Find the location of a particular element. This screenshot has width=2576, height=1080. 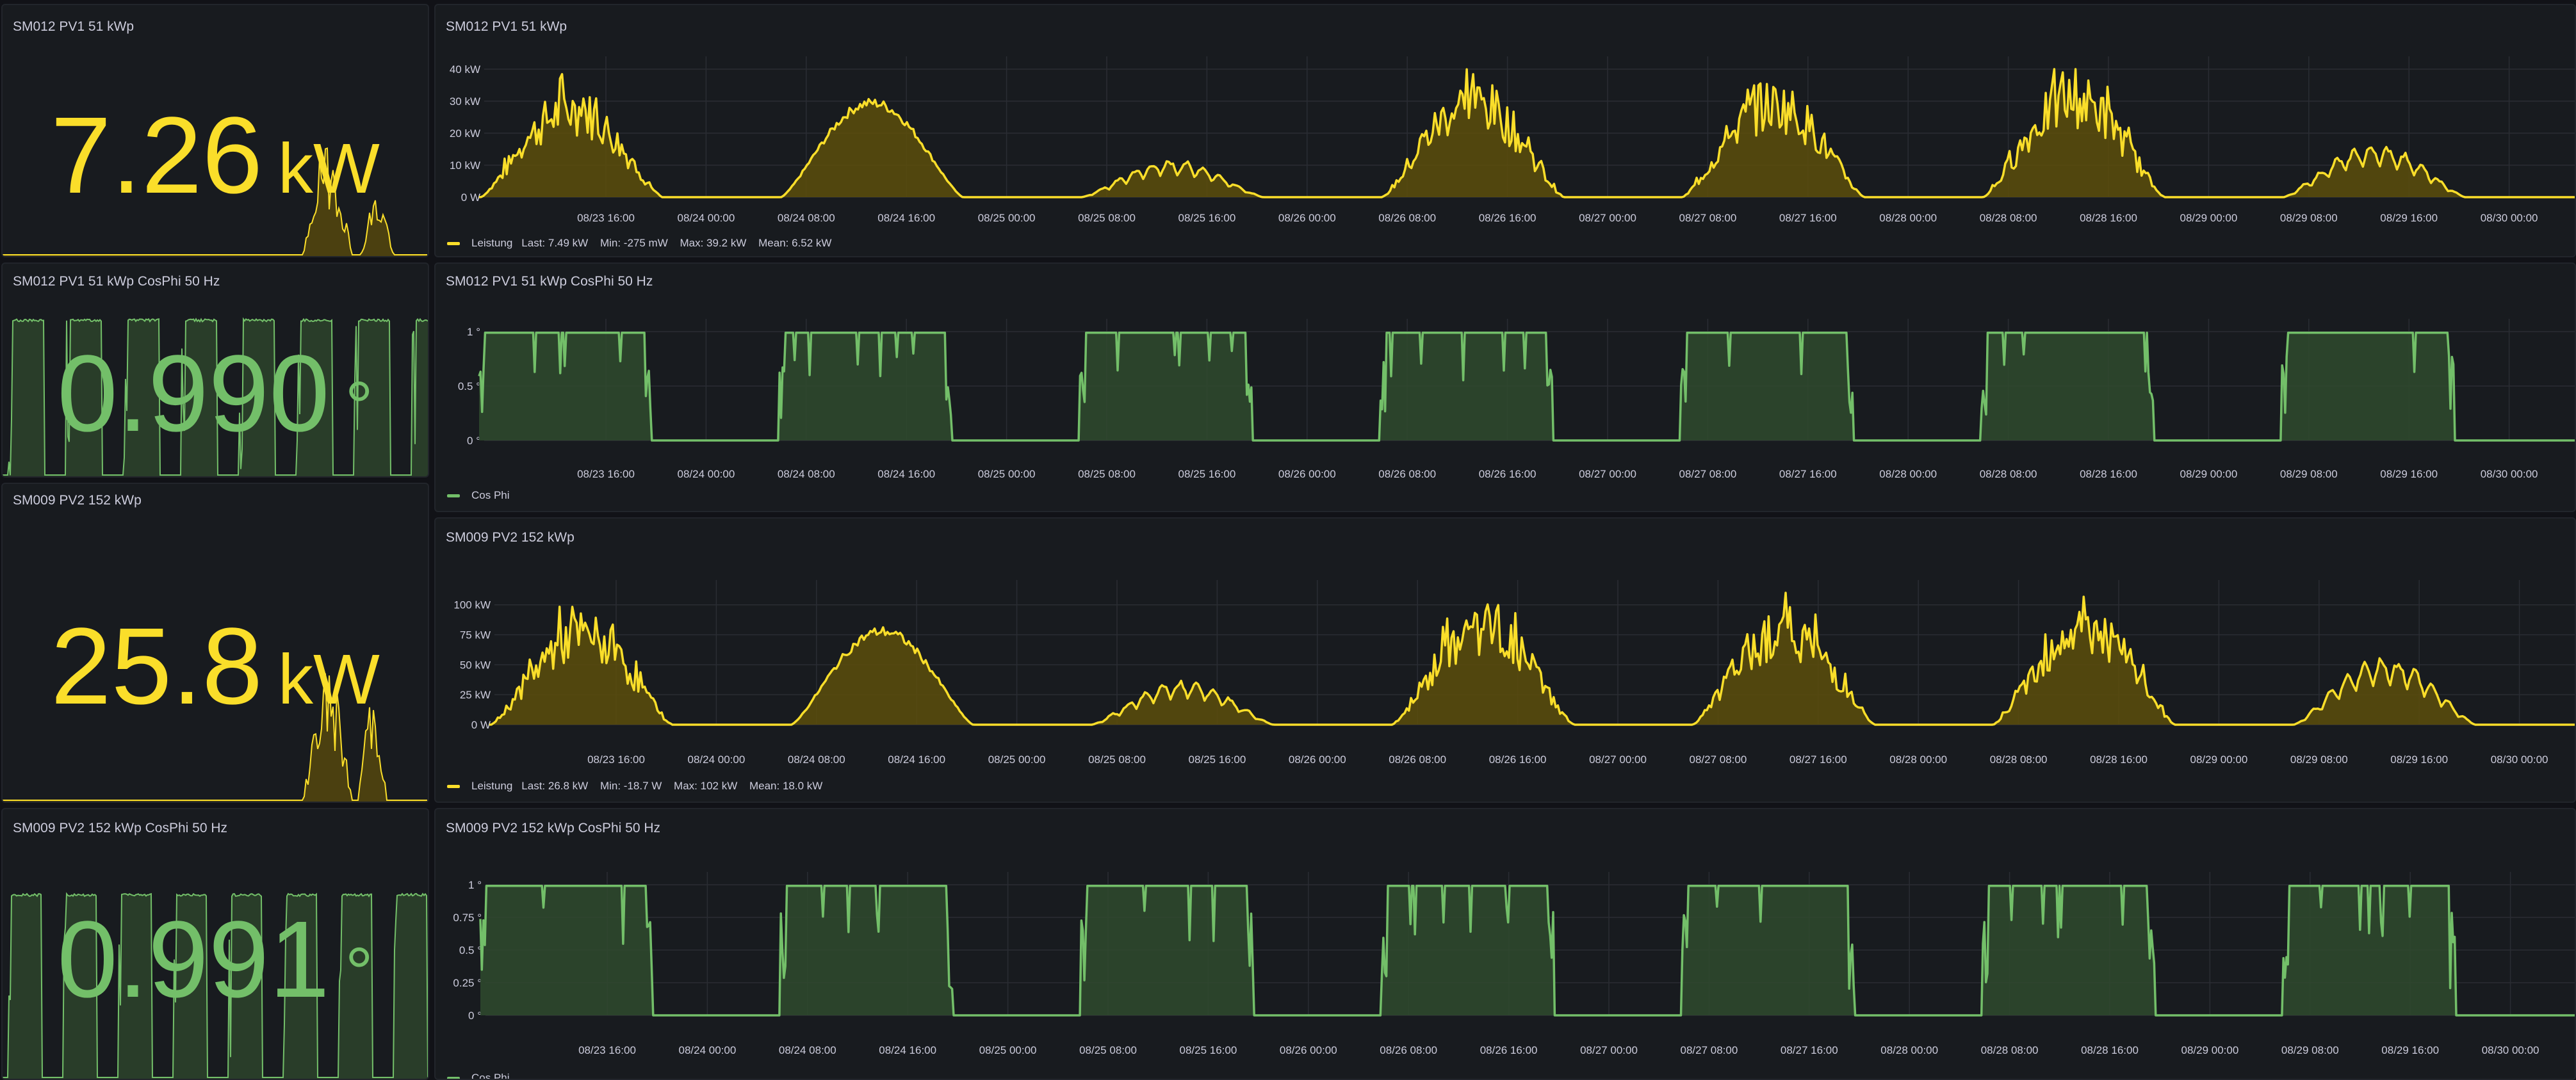

x-tick-label: 08/28 00:00 is located at coordinates (1908, 217).